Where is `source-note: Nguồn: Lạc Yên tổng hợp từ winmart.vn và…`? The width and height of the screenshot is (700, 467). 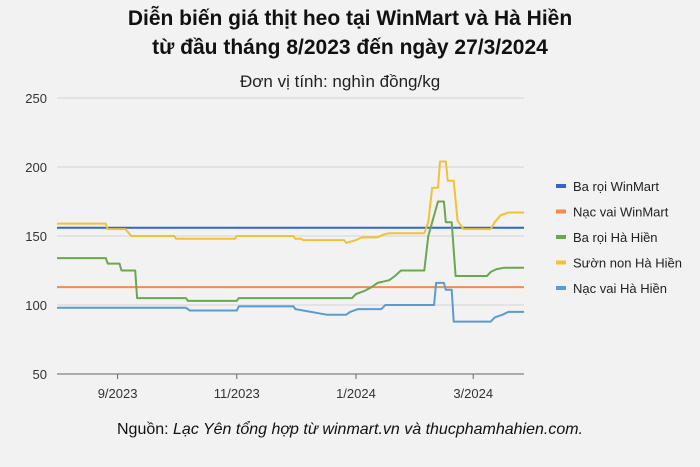 source-note: Nguồn: Lạc Yên tổng hợp từ winmart.vn và… is located at coordinates (350, 430).